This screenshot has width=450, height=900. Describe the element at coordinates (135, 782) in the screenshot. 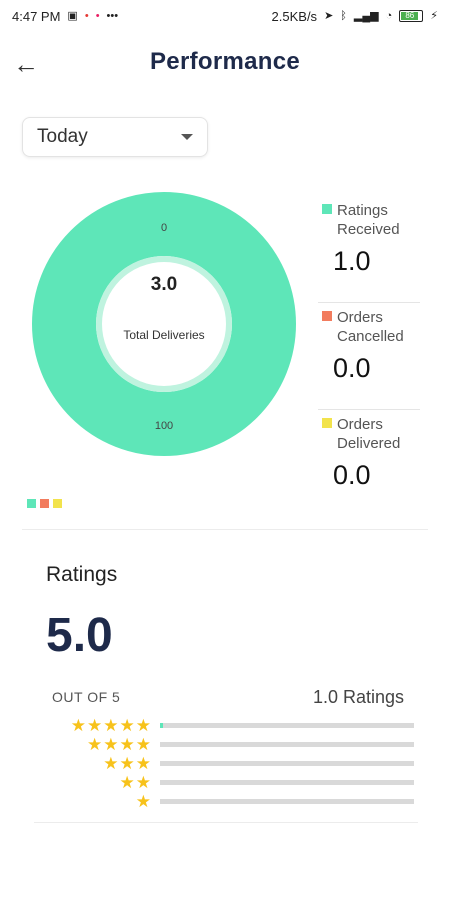

I see `star-icon: ★★` at that location.